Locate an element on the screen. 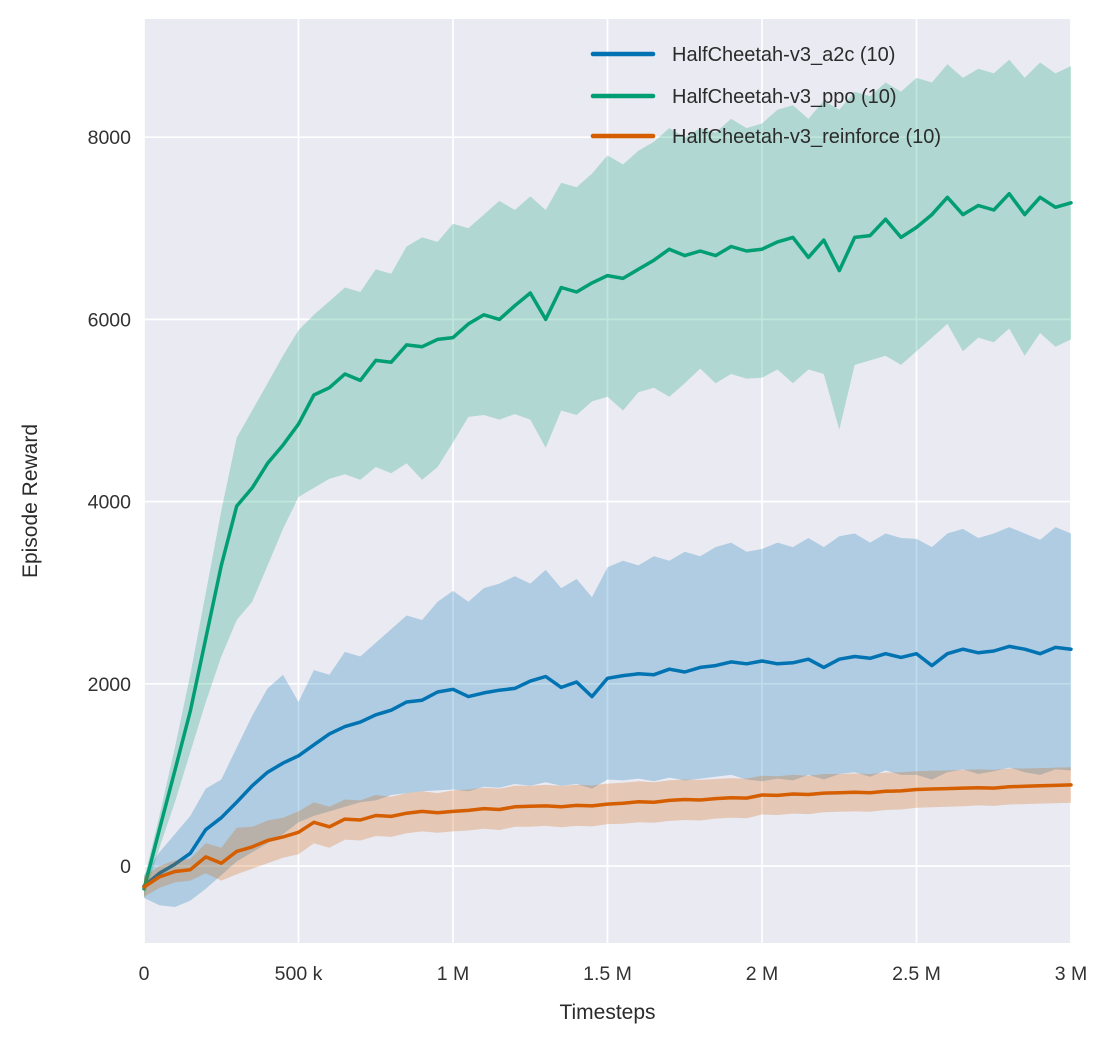 The width and height of the screenshot is (1114, 1049). legend-label-a2c: HalfCheetah-v3_a2c (10) is located at coordinates (783, 55).